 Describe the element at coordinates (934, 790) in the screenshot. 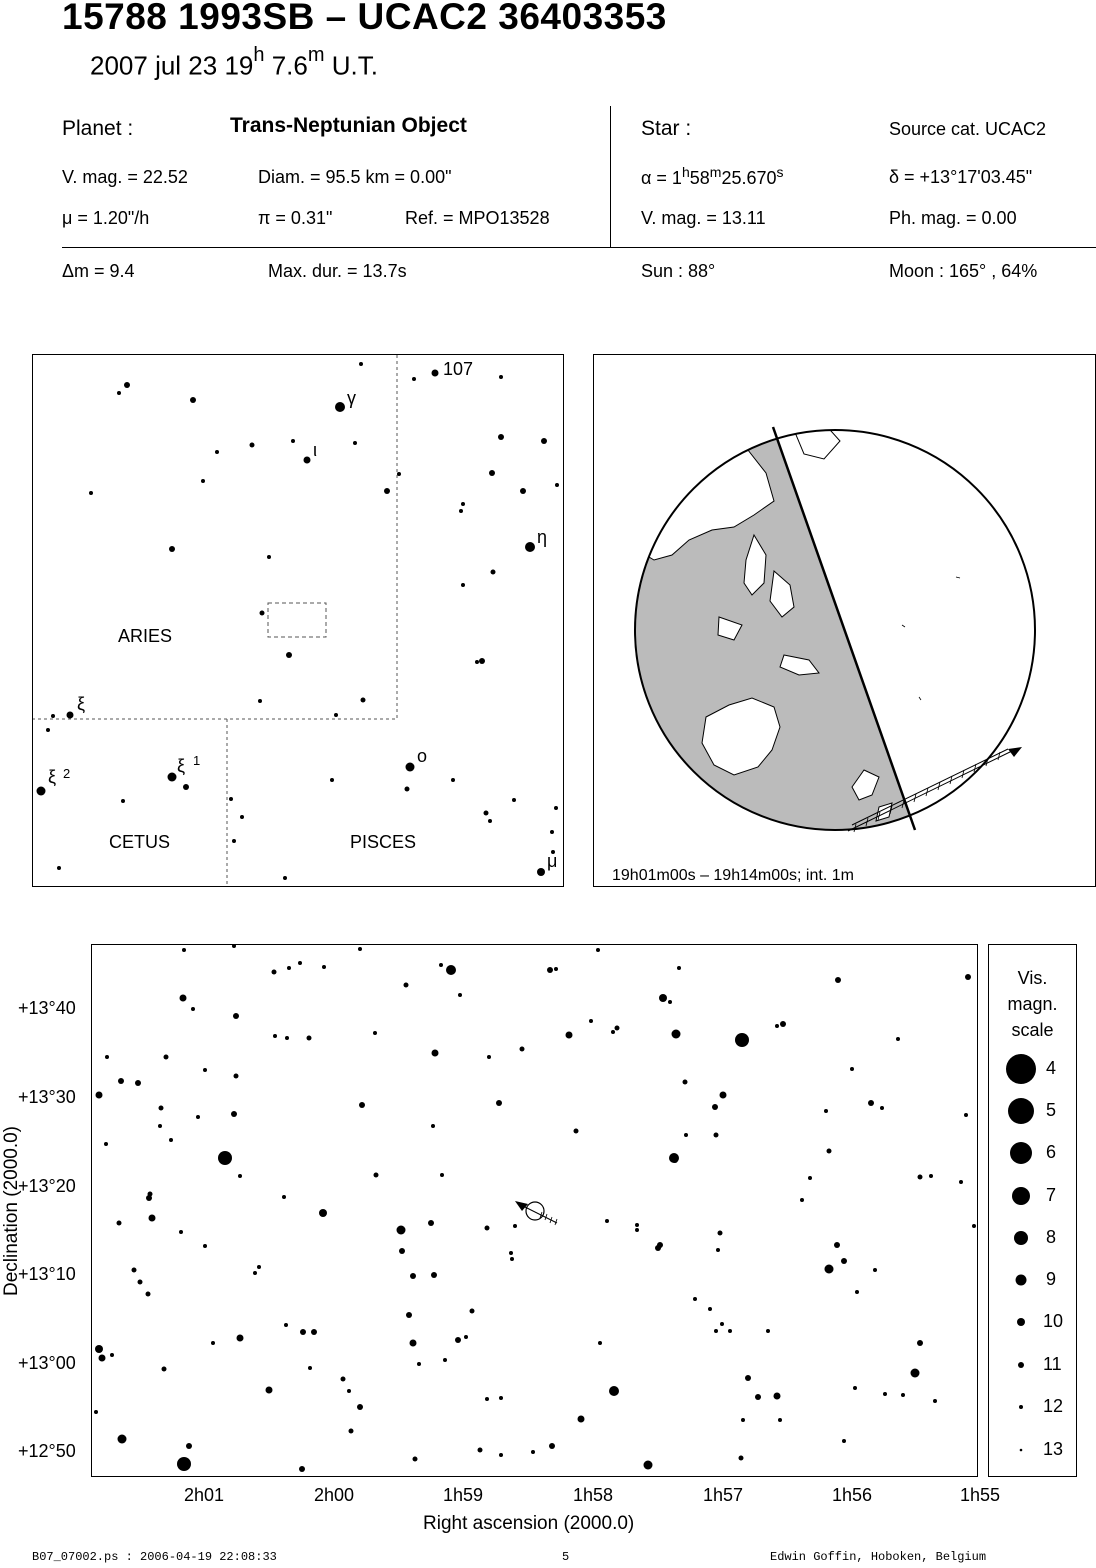

I see `shadow-path` at that location.